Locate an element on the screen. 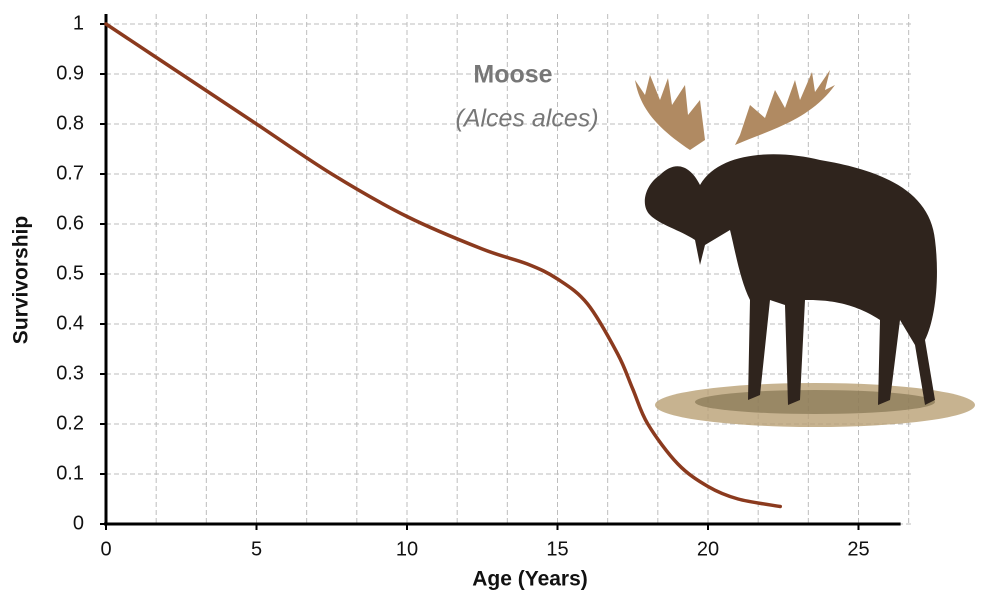  x-tick-label: 0 is located at coordinates (105, 549).